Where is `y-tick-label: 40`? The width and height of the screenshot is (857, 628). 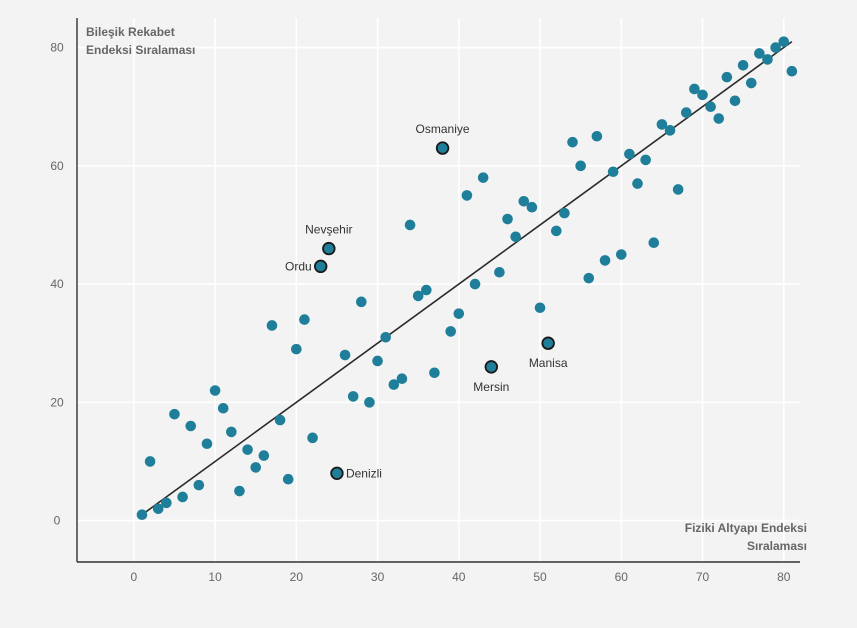
y-tick-label: 40 is located at coordinates (57, 284).